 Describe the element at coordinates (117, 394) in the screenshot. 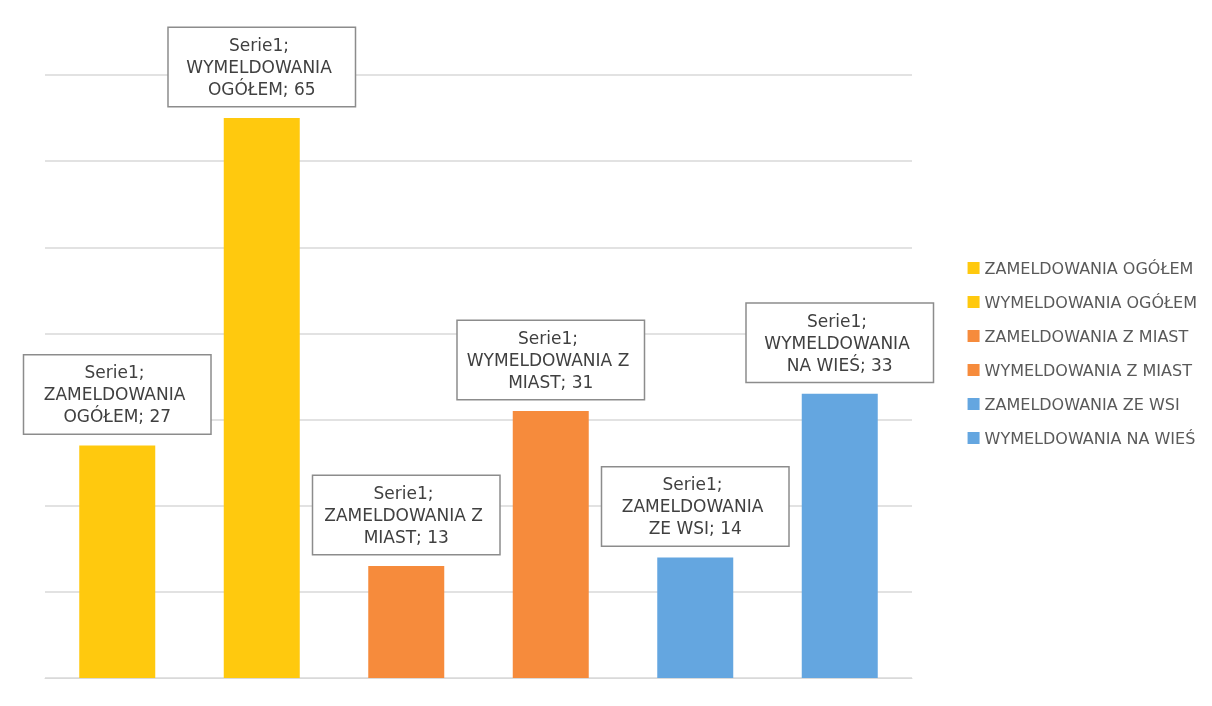

I see `data-label: Serie1; ZAMELDOWANIA OGÓŁEM; 27` at that location.